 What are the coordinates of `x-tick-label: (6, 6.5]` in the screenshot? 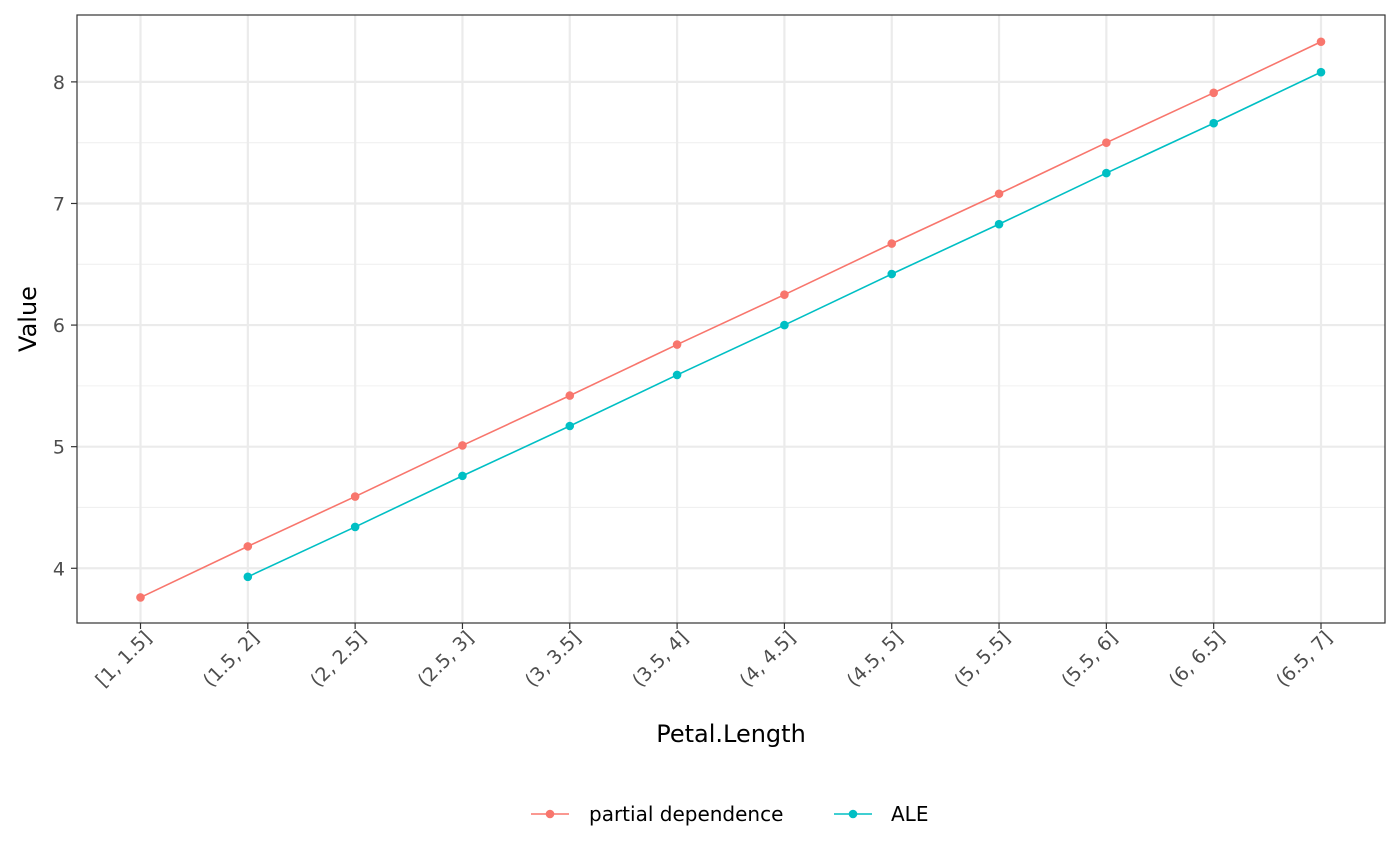 It's located at (1197, 659).